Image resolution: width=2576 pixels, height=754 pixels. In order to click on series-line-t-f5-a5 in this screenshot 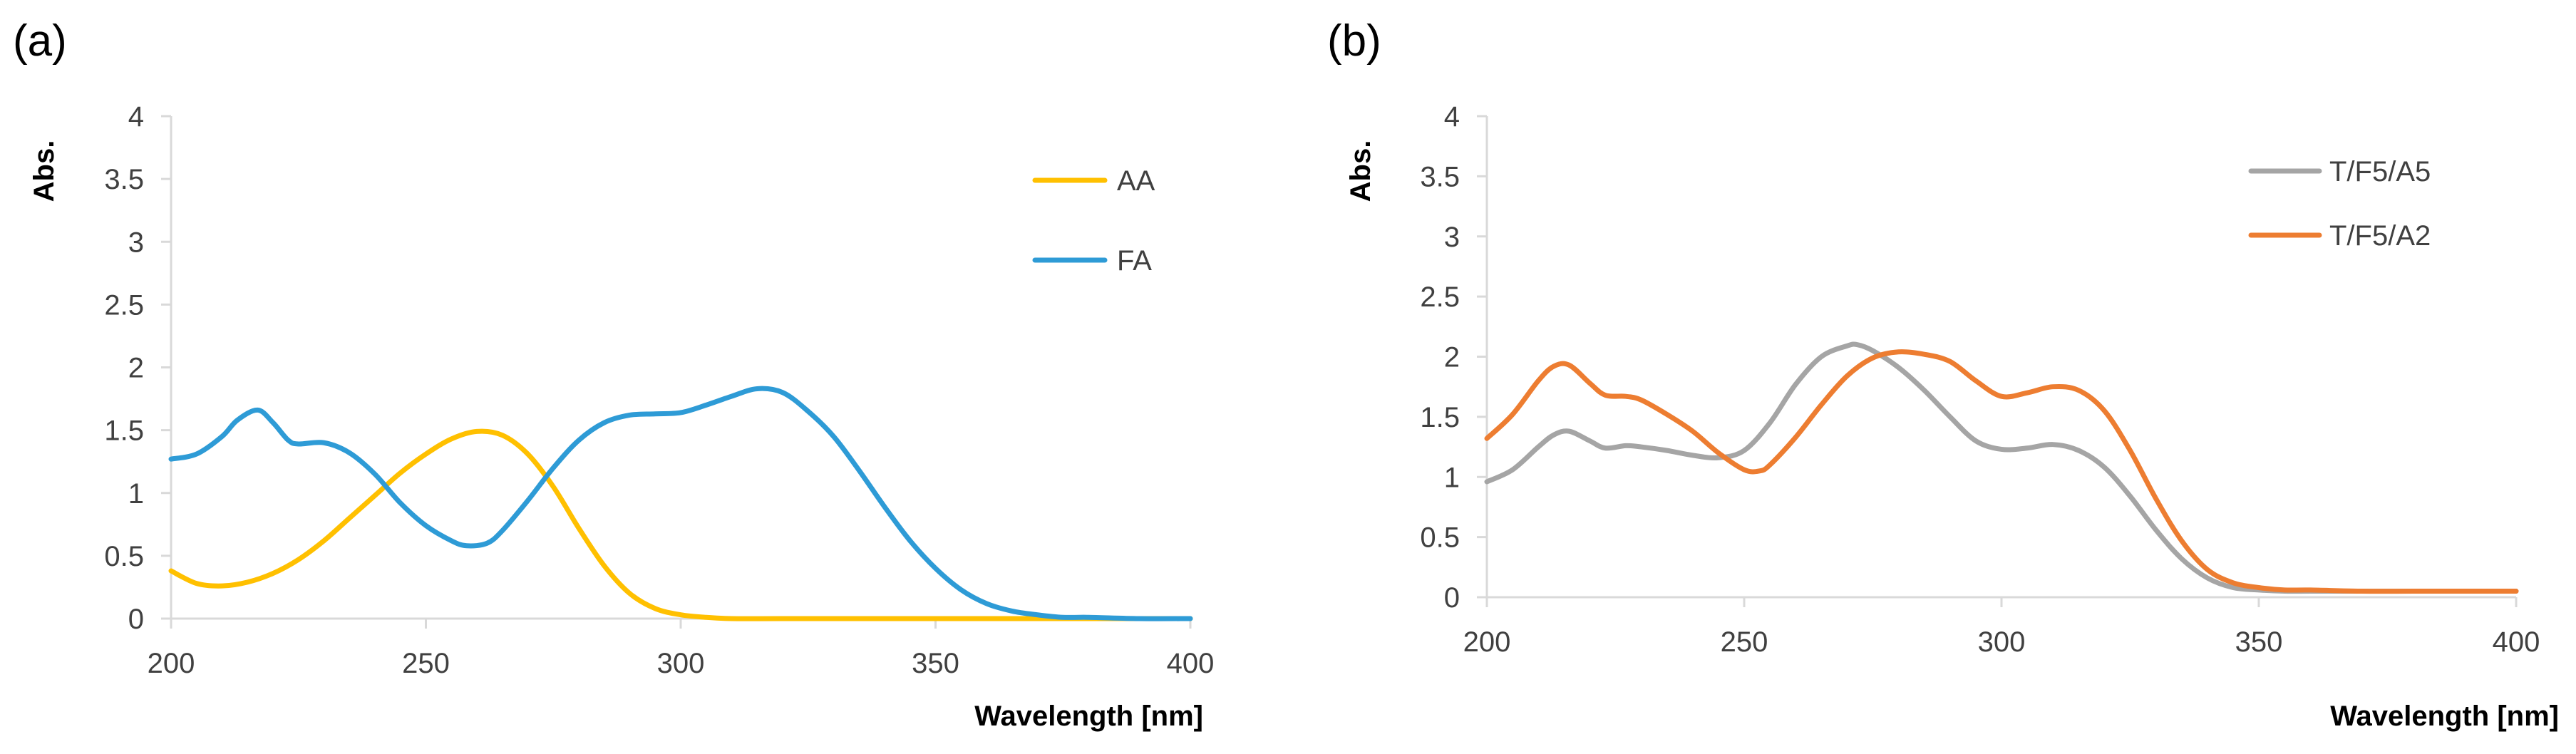, I will do `click(2001, 467)`.